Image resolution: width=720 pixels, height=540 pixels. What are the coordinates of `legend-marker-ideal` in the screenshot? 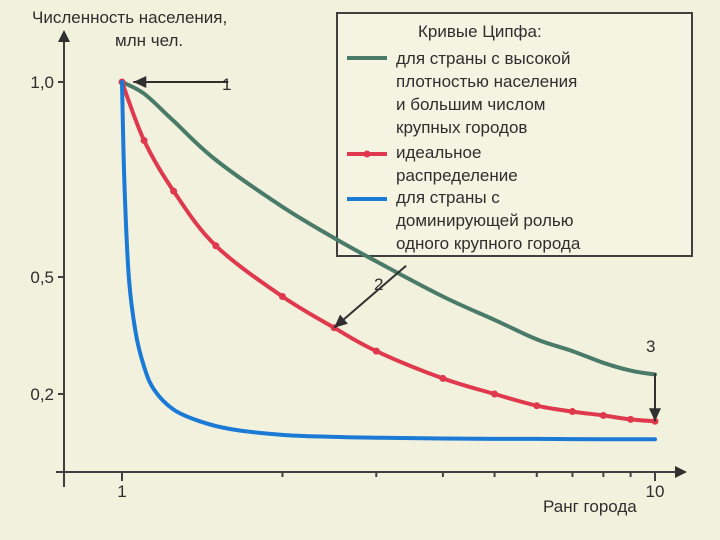 It's located at (367, 154).